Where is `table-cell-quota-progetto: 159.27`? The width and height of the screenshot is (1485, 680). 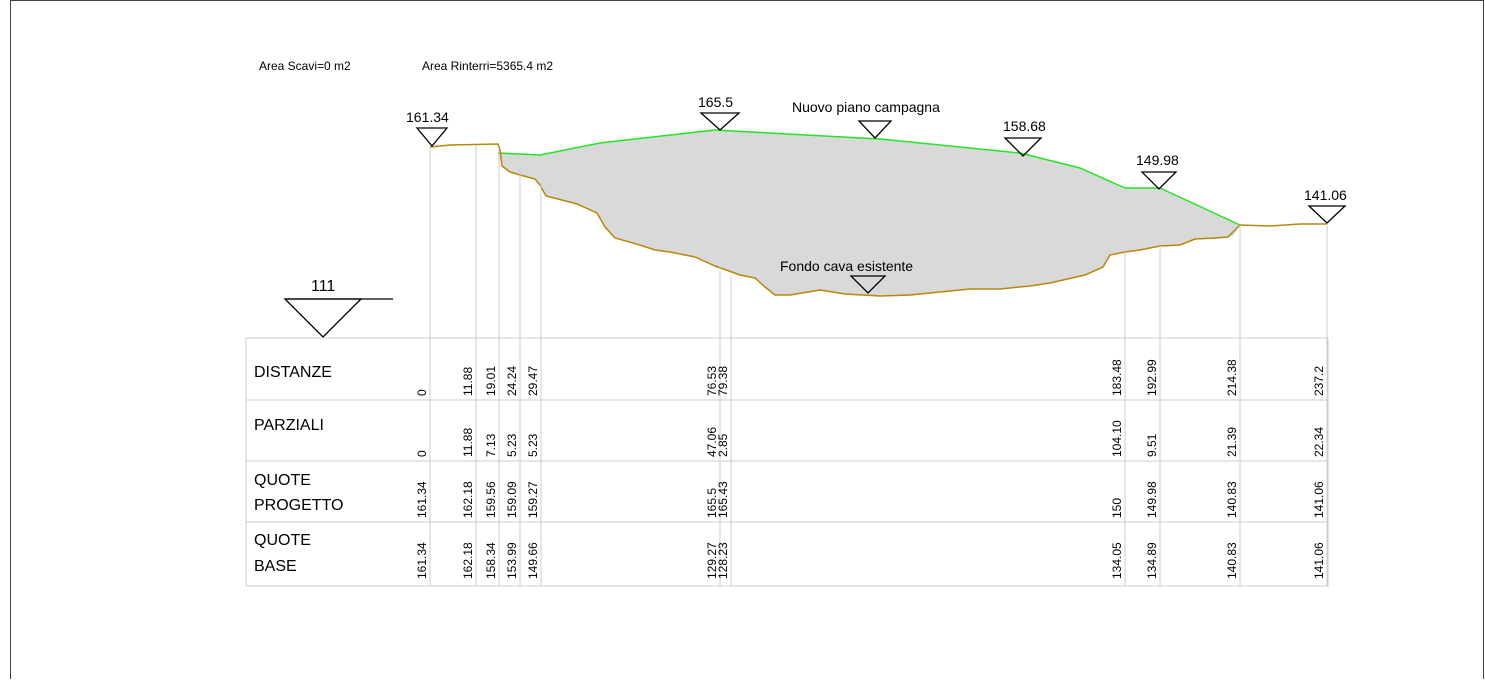
table-cell-quota-progetto: 159.27 is located at coordinates (533, 499).